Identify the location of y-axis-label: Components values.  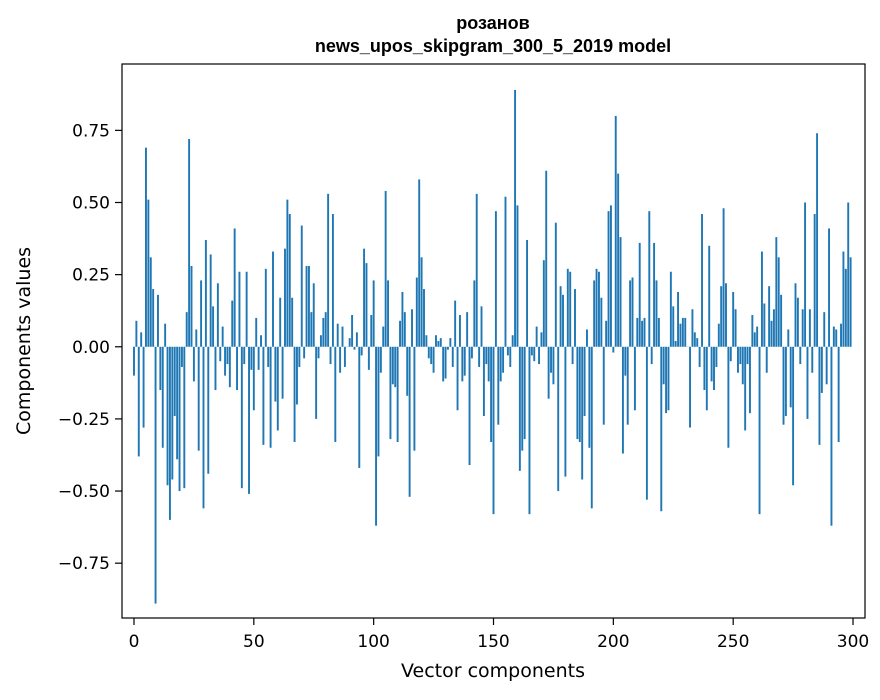
(24, 341).